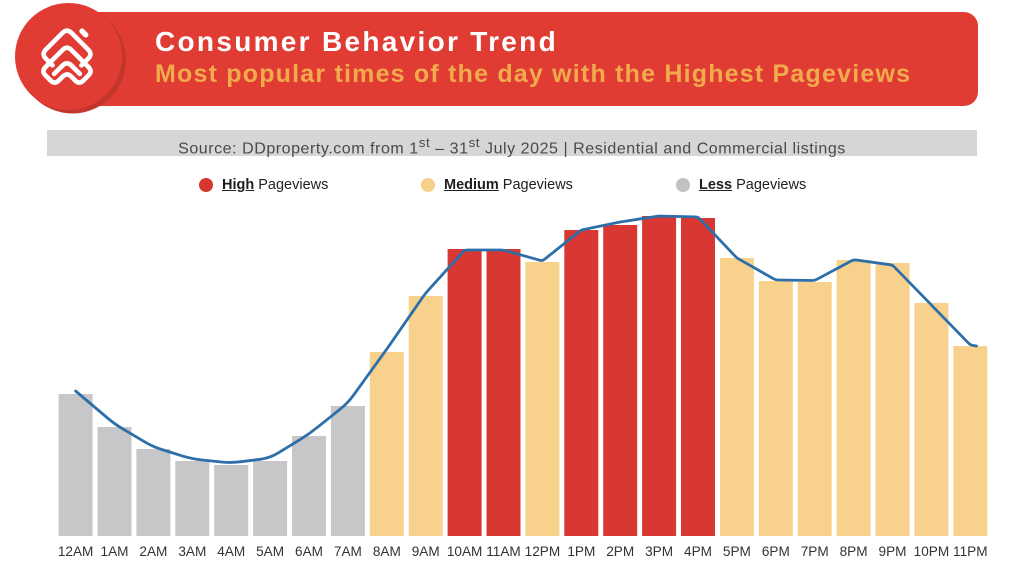  Describe the element at coordinates (659, 551) in the screenshot. I see `svg-text: 3PM` at that location.